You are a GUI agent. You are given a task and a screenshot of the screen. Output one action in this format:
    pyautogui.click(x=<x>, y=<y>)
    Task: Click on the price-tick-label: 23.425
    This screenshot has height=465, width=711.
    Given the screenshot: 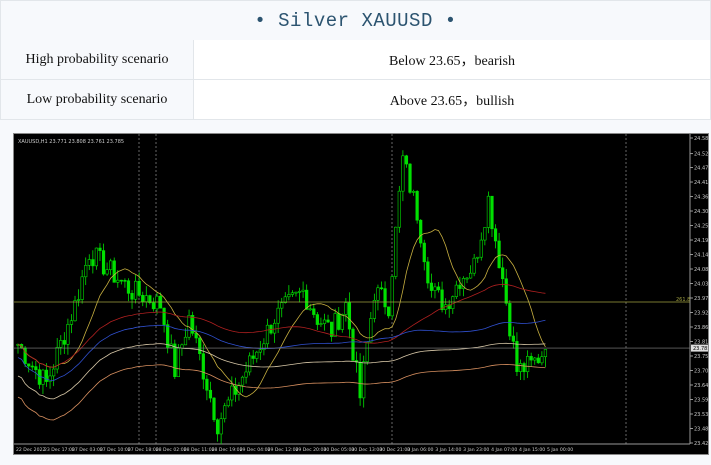 What is the action you would take?
    pyautogui.click(x=701, y=444)
    